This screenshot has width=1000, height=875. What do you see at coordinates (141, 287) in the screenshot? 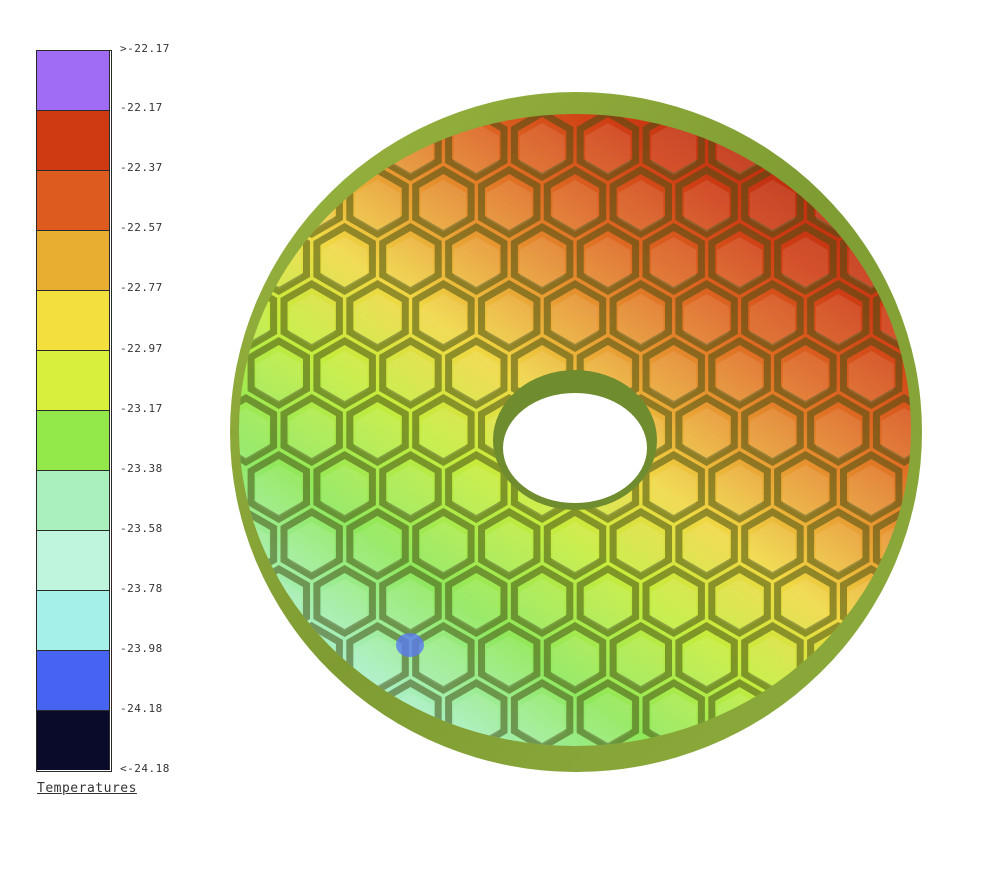
I see `legend-tick: -22.77` at bounding box center [141, 287].